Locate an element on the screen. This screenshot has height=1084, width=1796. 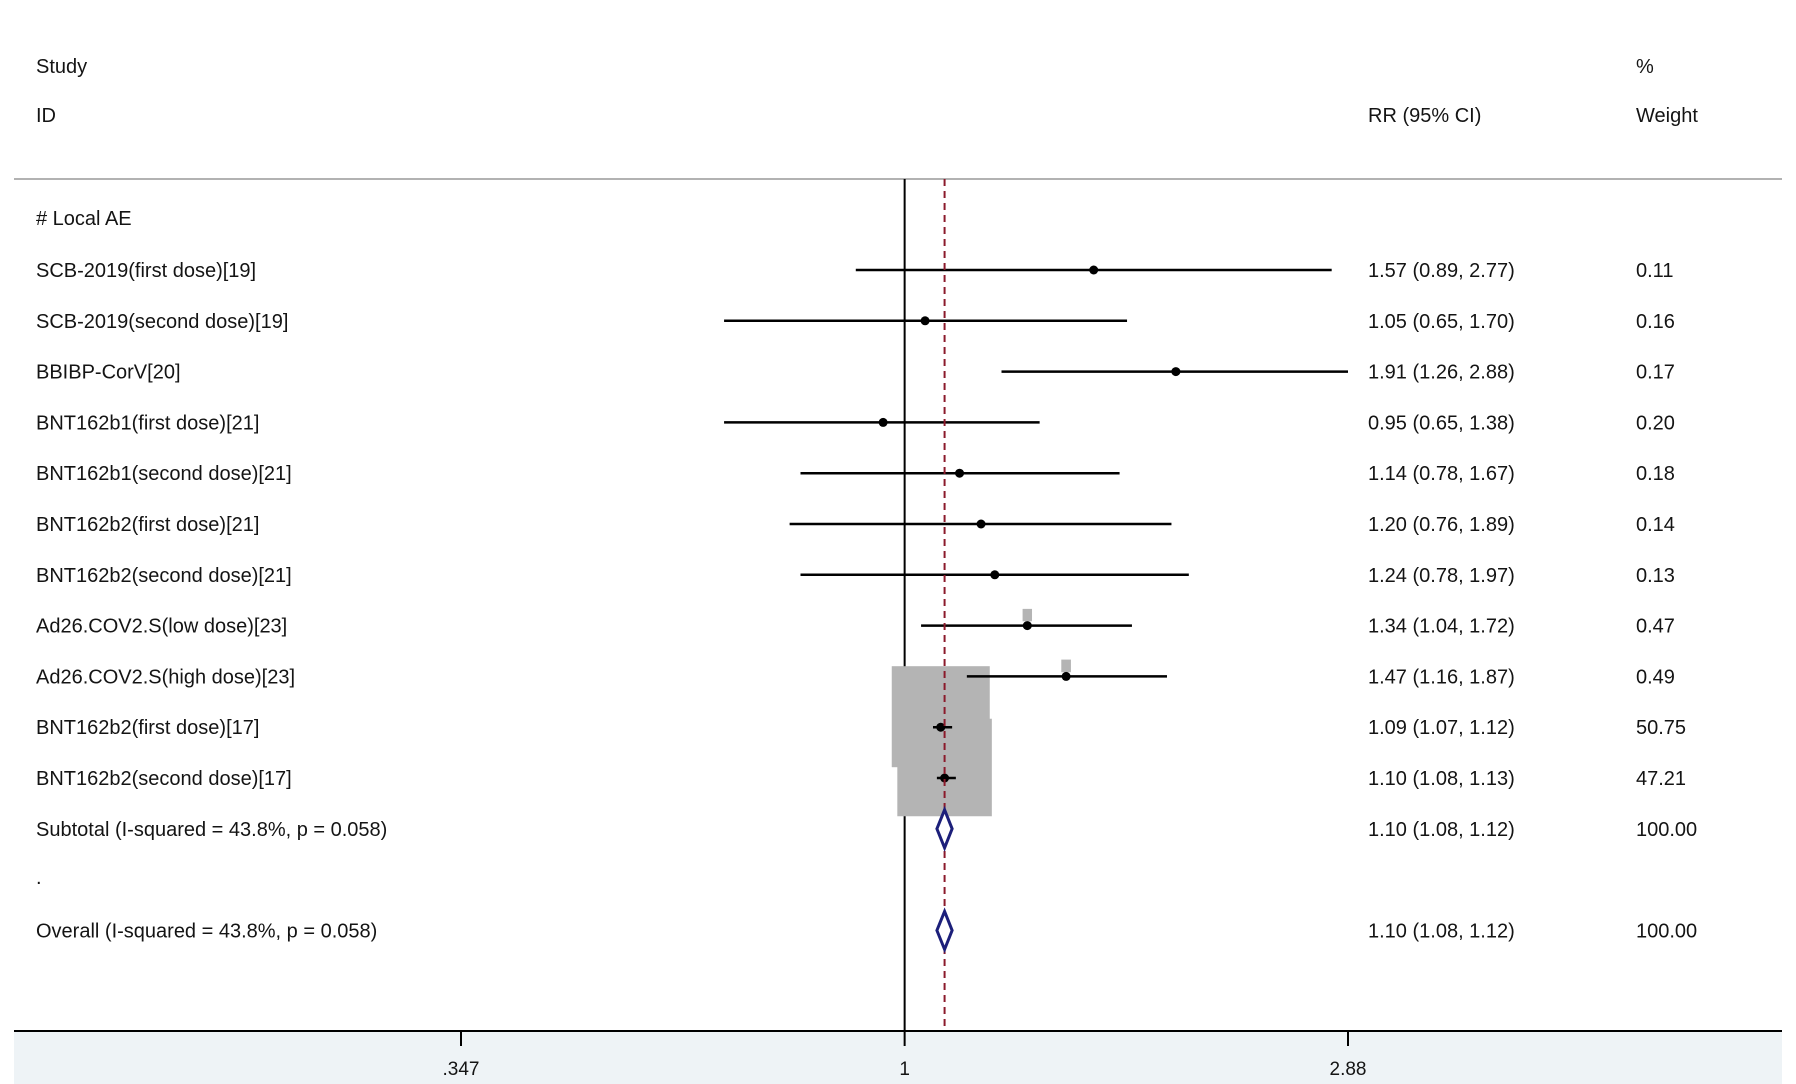
weight-text: 0.49 is located at coordinates (1655, 677).